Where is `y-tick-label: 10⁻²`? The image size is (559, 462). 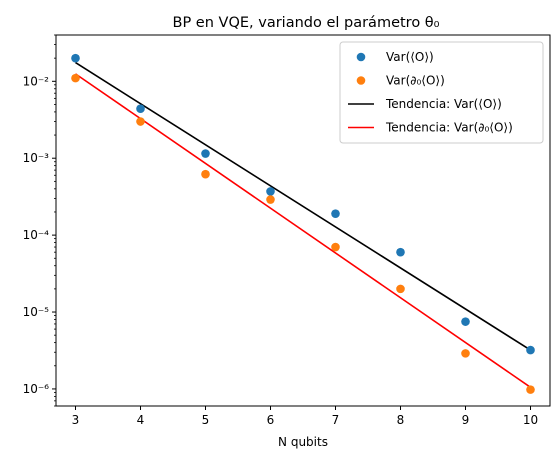
y-tick-label: 10⁻² is located at coordinates (36, 81).